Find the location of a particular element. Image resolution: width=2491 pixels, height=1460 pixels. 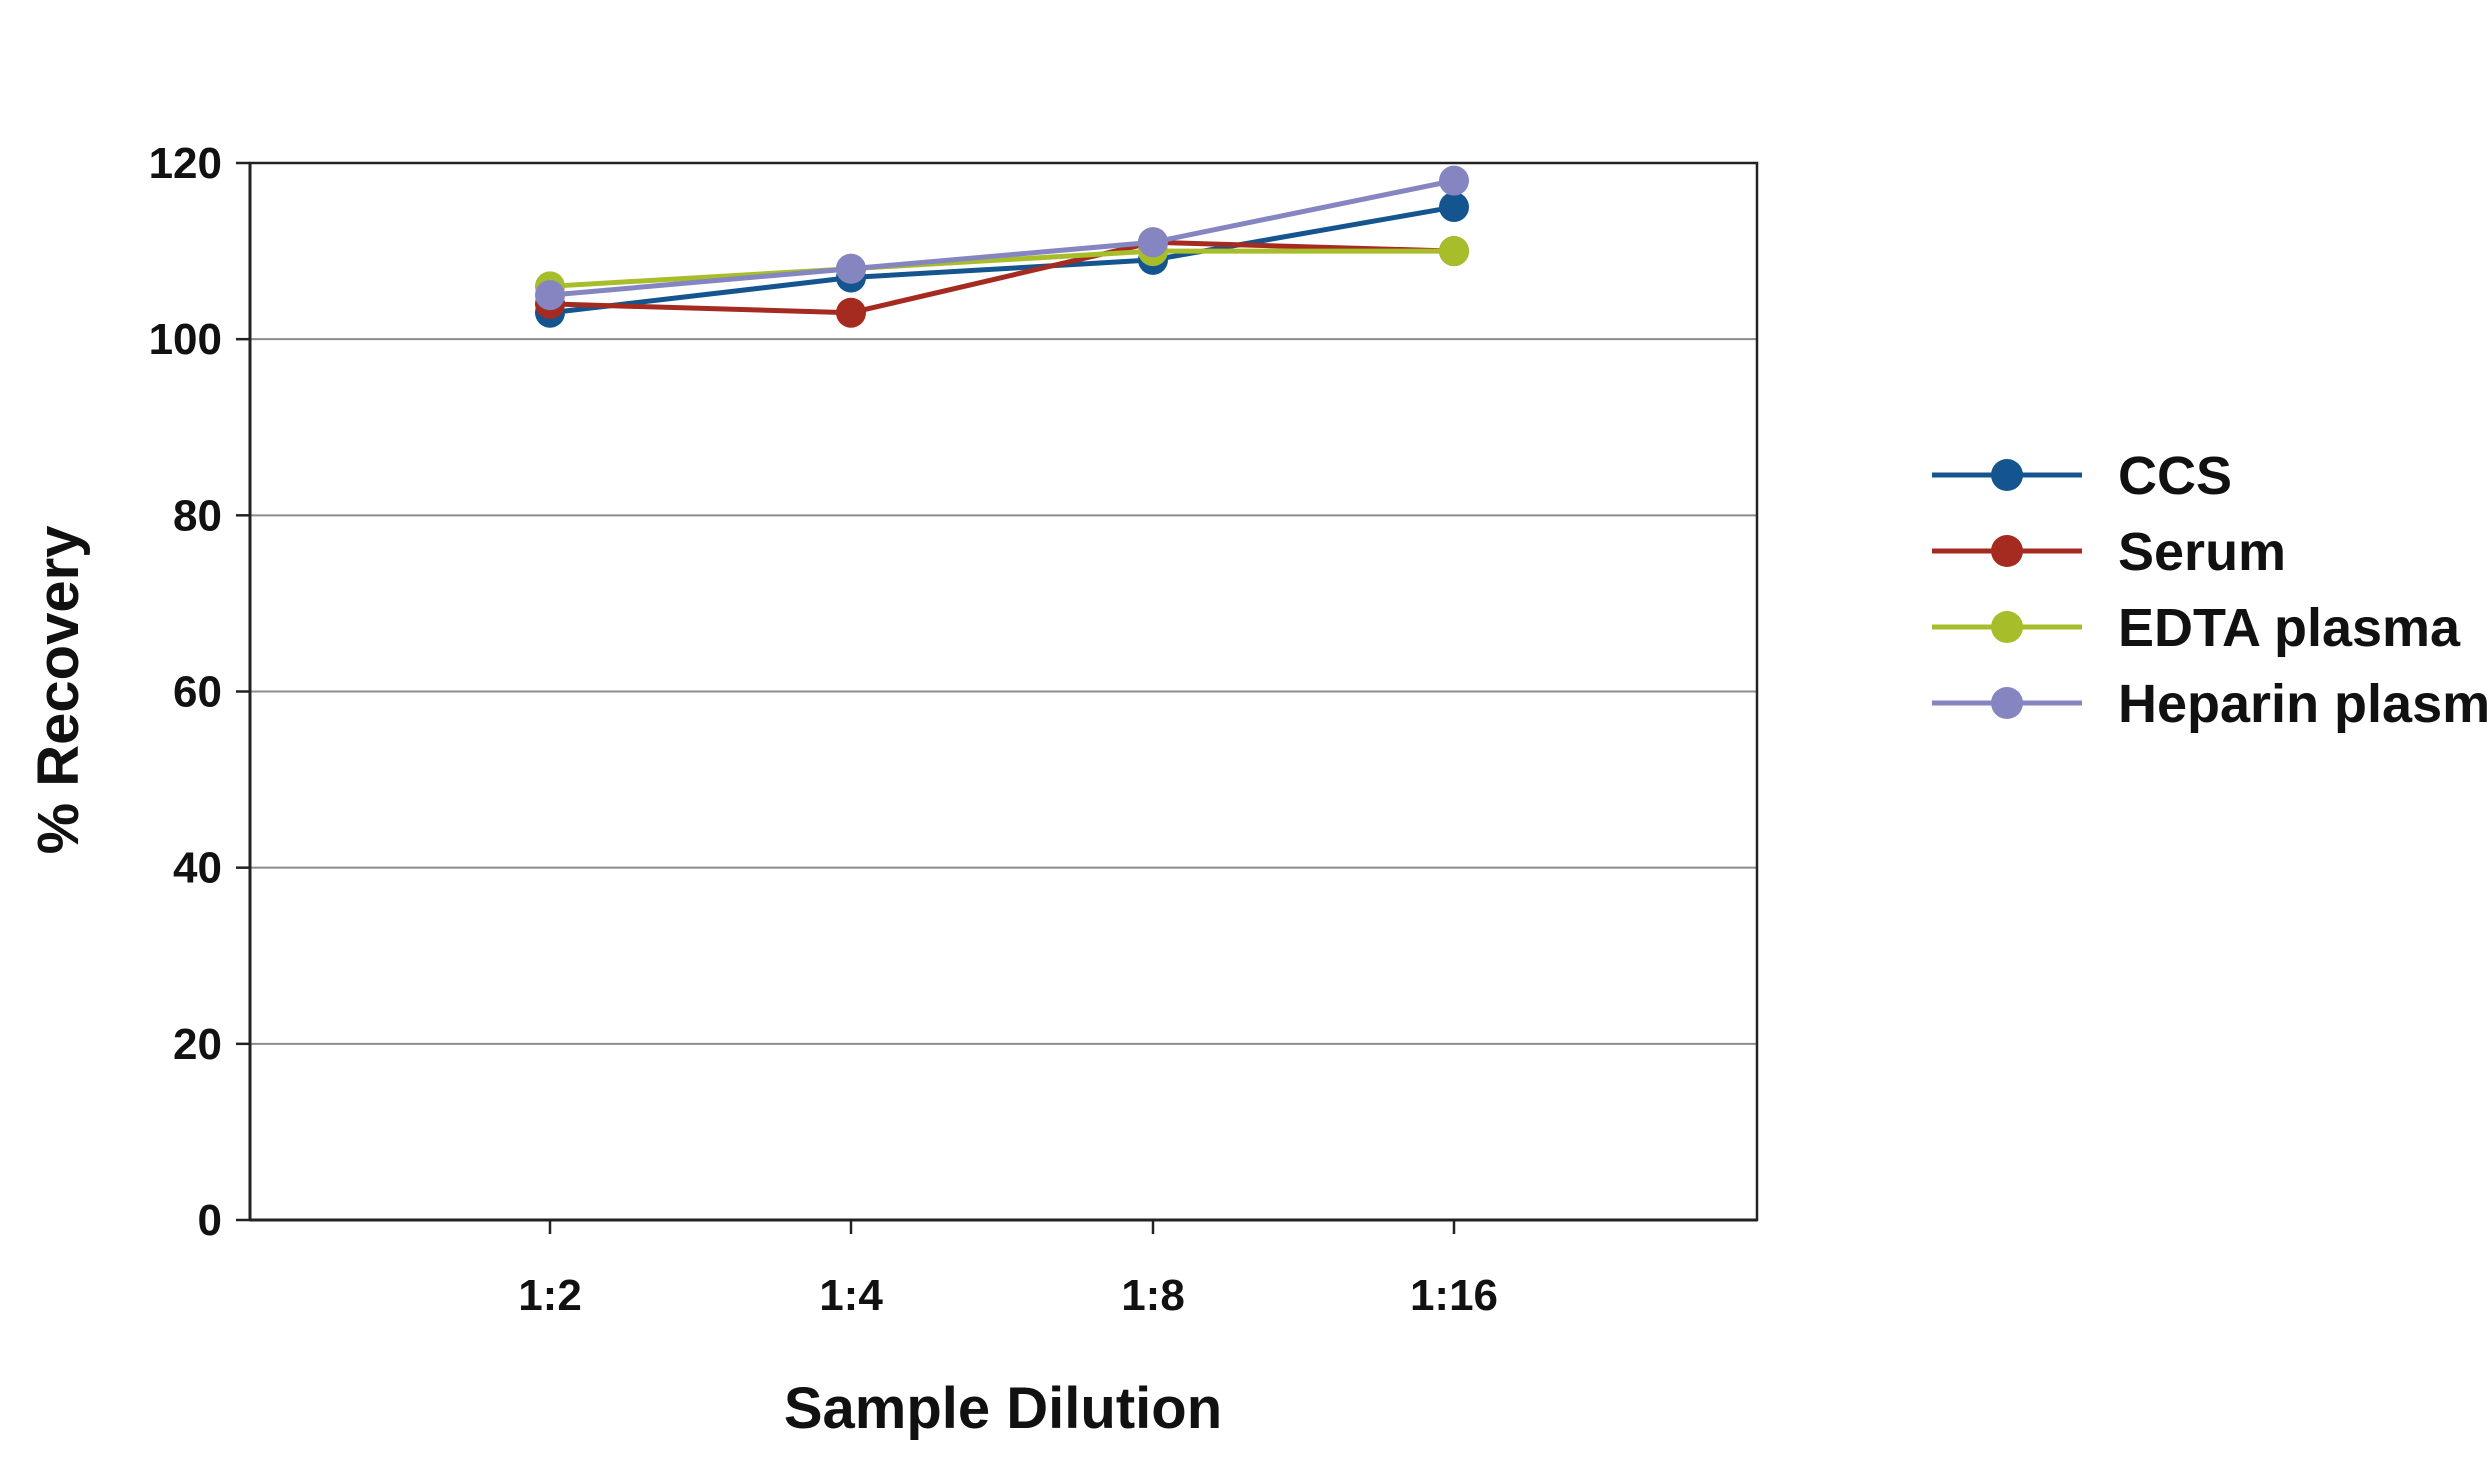

legend-item: Serum is located at coordinates (2109, 552).